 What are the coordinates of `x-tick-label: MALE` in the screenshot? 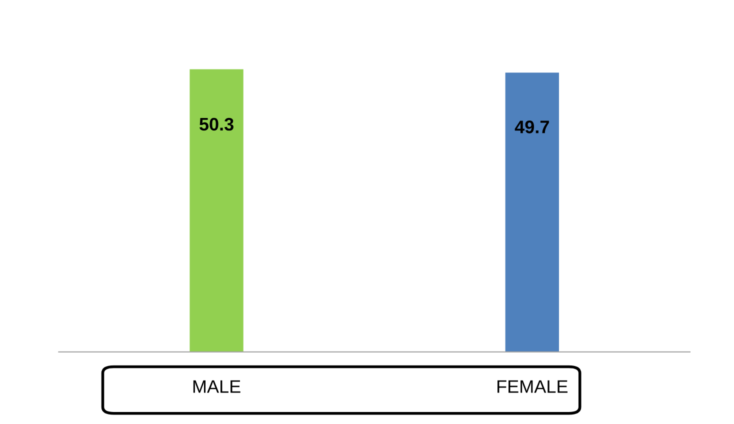 It's located at (216, 386).